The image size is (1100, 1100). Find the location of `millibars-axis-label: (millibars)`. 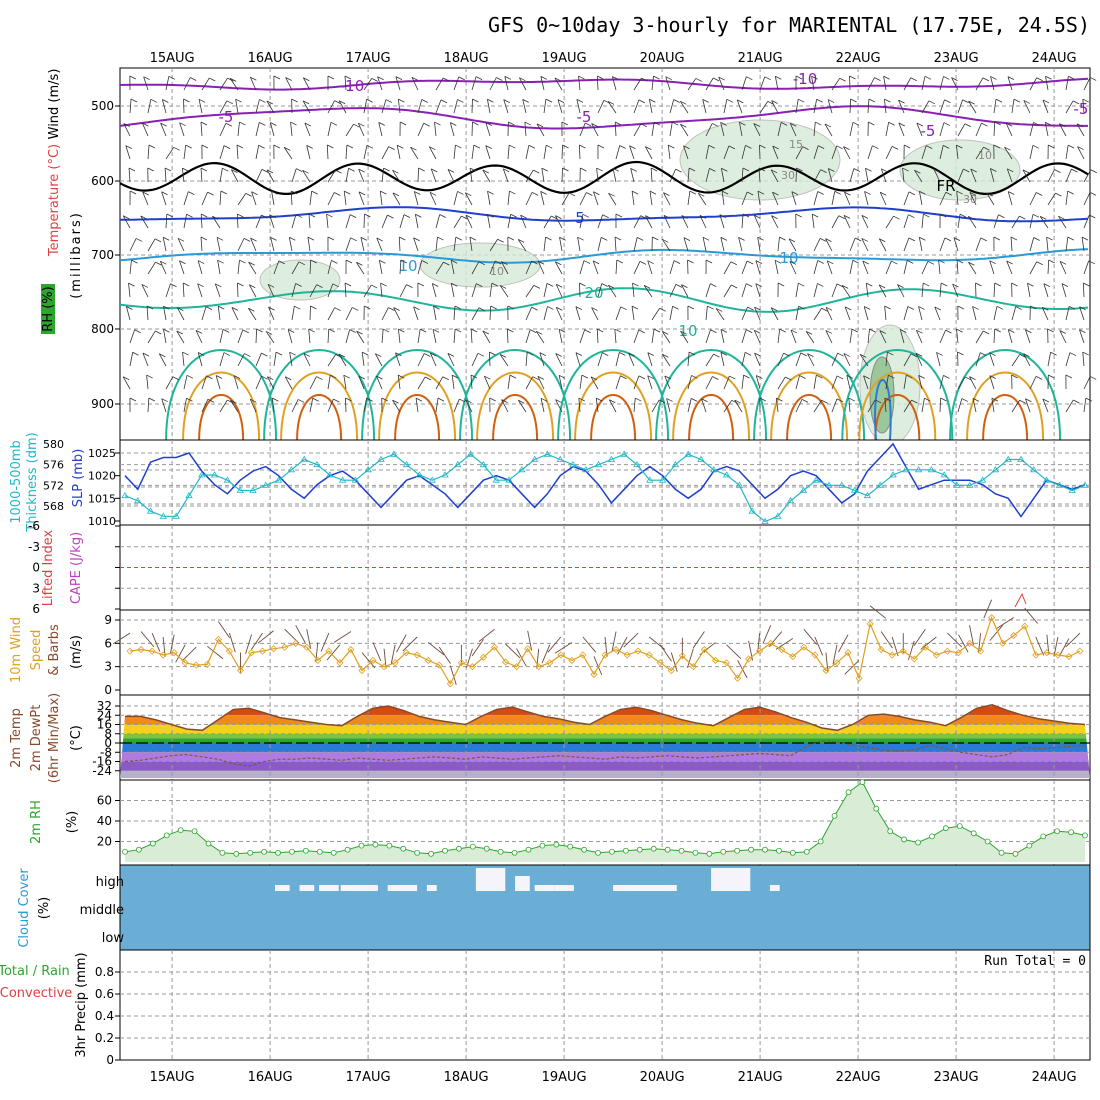

millibars-axis-label: (millibars) is located at coordinates (76, 255).